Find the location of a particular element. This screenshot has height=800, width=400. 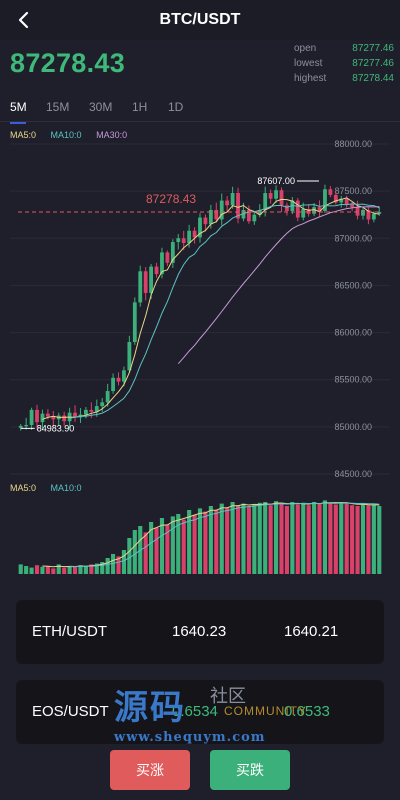

y-tick-label: 86000.00 is located at coordinates (353, 333).